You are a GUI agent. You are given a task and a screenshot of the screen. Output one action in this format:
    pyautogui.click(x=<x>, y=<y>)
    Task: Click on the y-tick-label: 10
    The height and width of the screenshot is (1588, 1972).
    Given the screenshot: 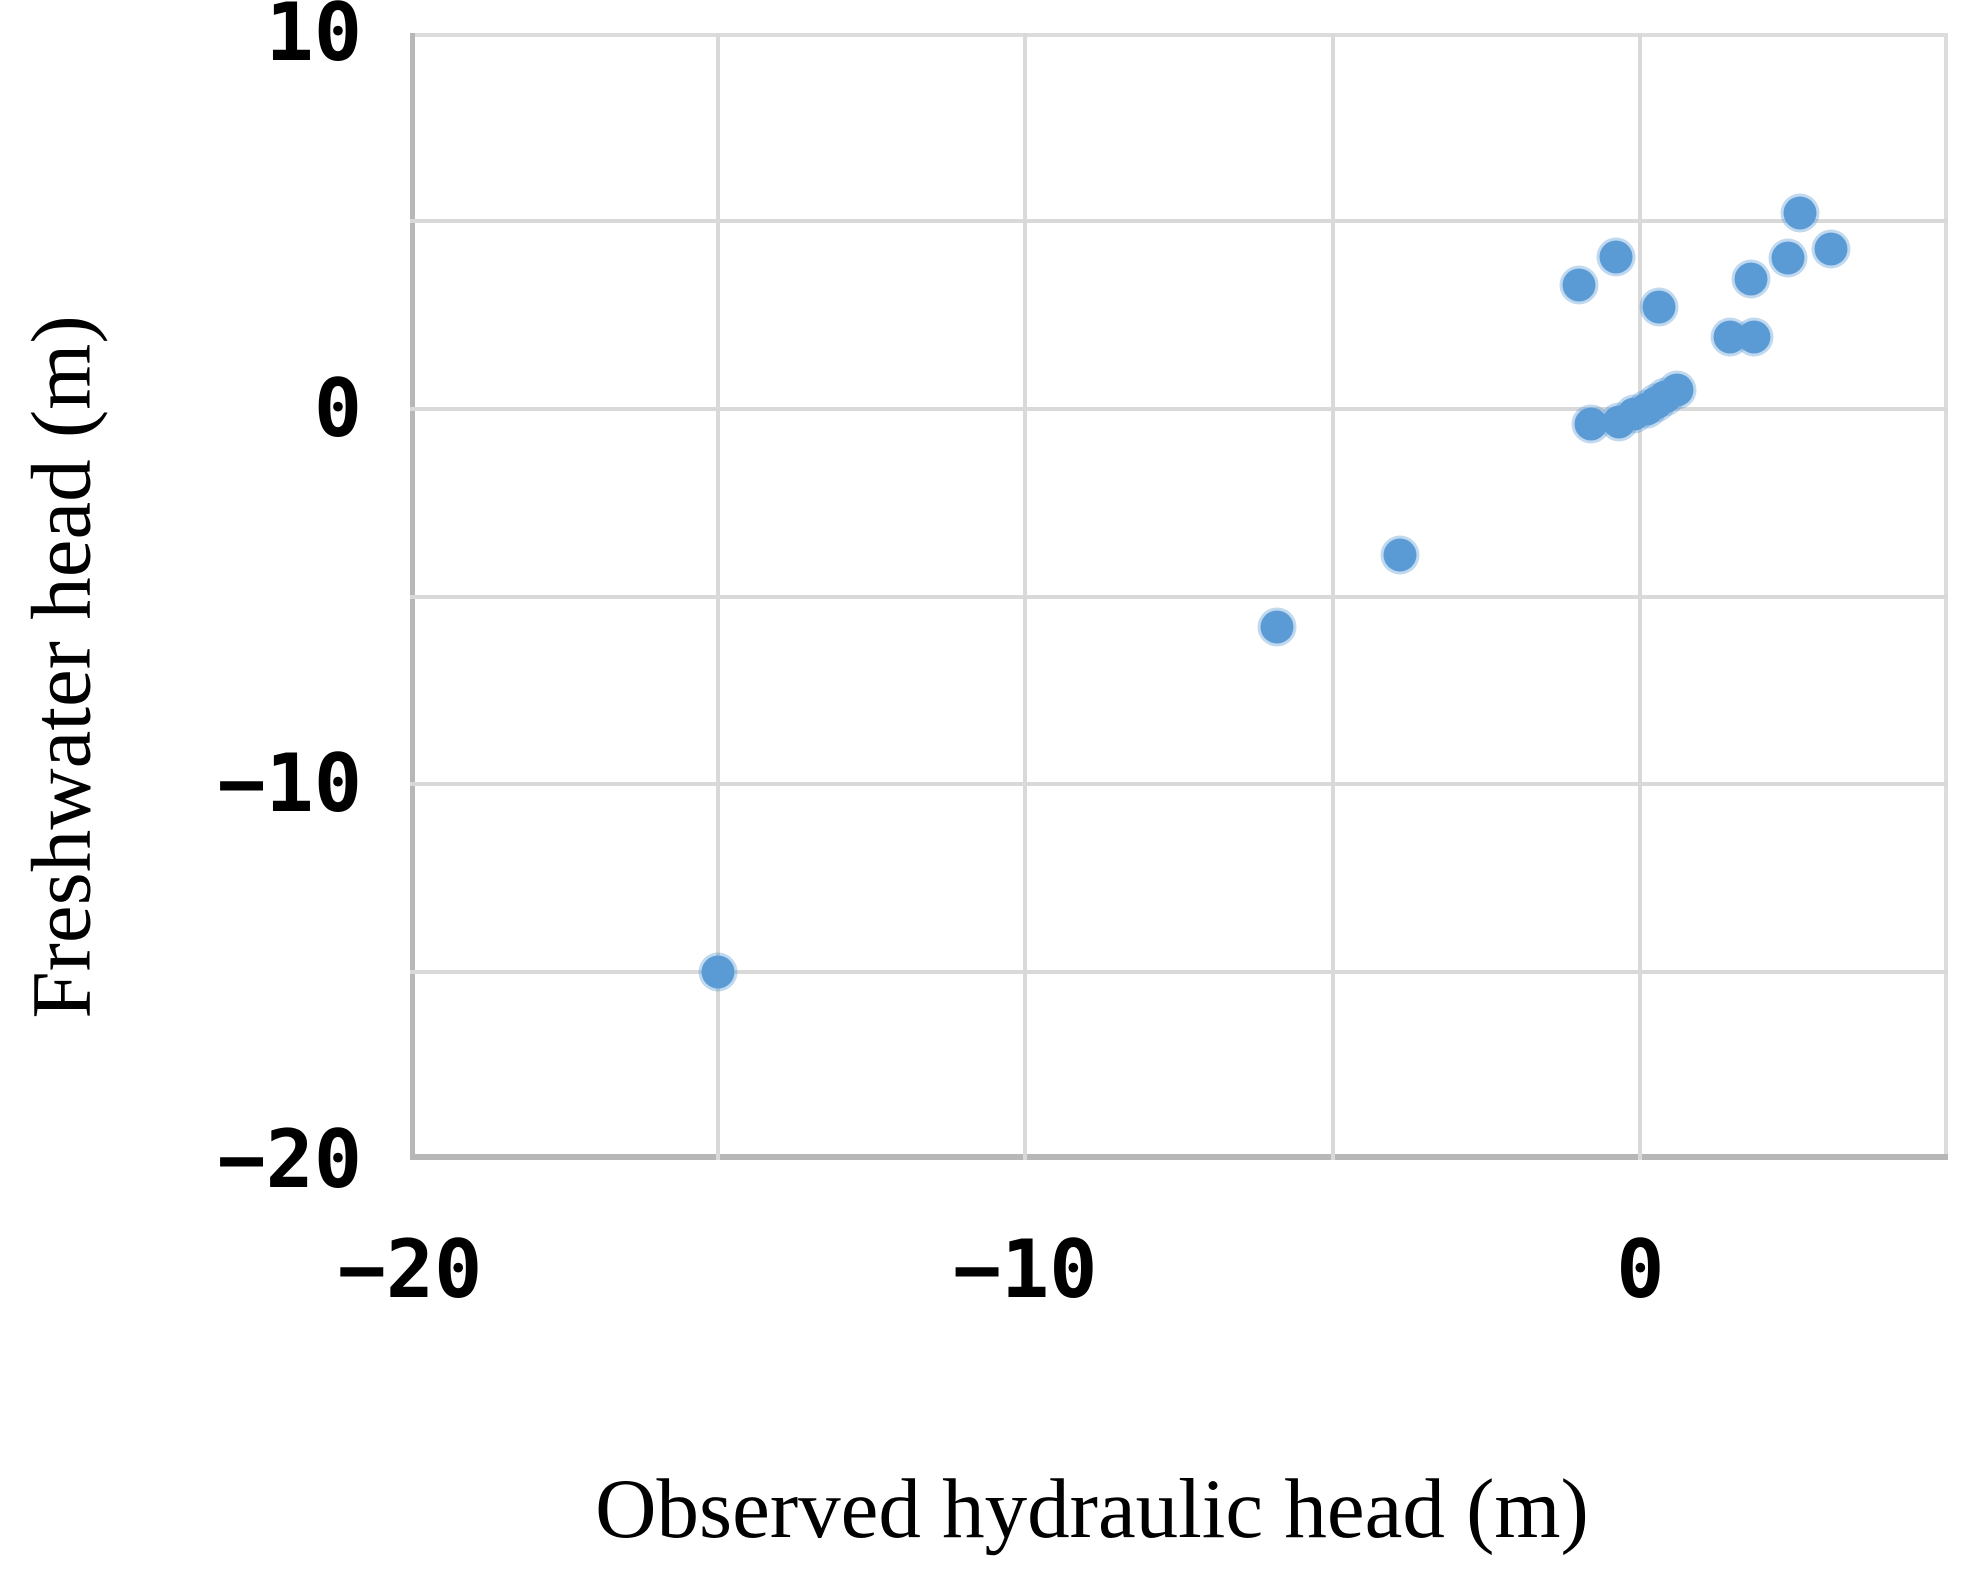 What is the action you would take?
    pyautogui.click(x=313, y=39)
    